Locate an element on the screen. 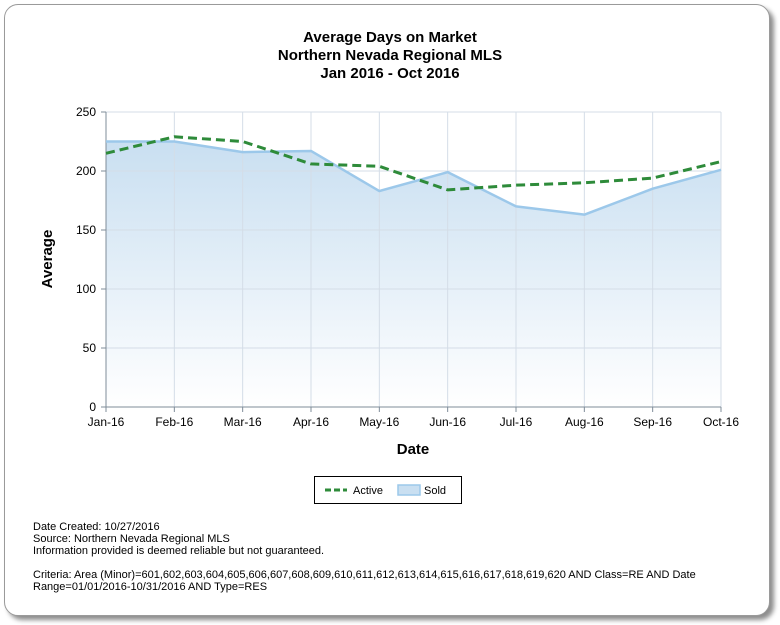 The width and height of the screenshot is (780, 625). x-tick-label: Mar-16 is located at coordinates (243, 422).